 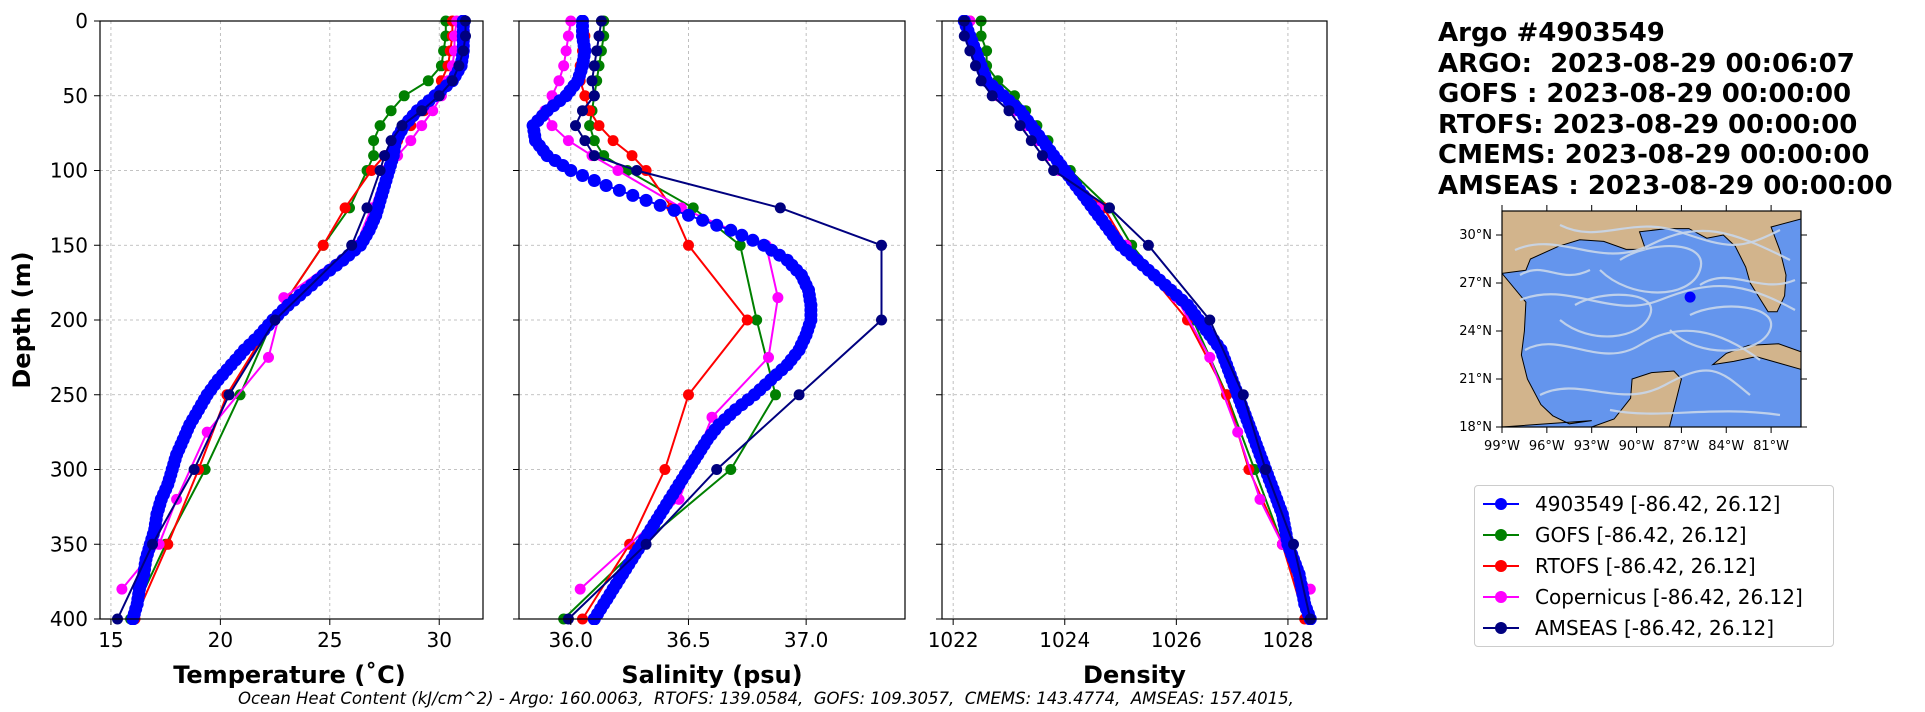 What do you see at coordinates (1287, 640) in the screenshot?
I see `x-tick-label: 1028` at bounding box center [1287, 640].